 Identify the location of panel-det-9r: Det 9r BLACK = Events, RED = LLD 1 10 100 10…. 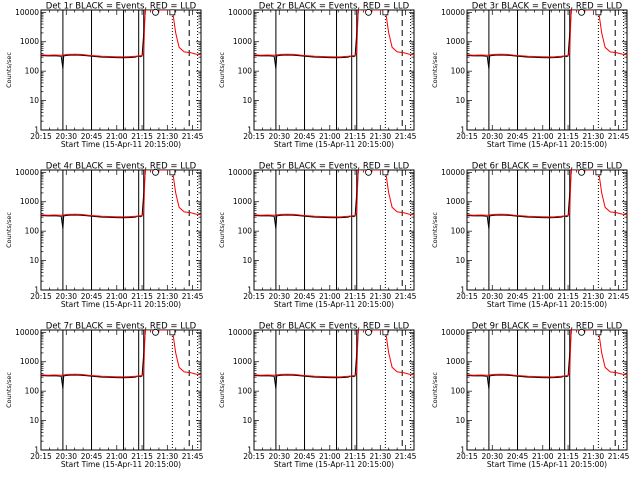
(530, 396).